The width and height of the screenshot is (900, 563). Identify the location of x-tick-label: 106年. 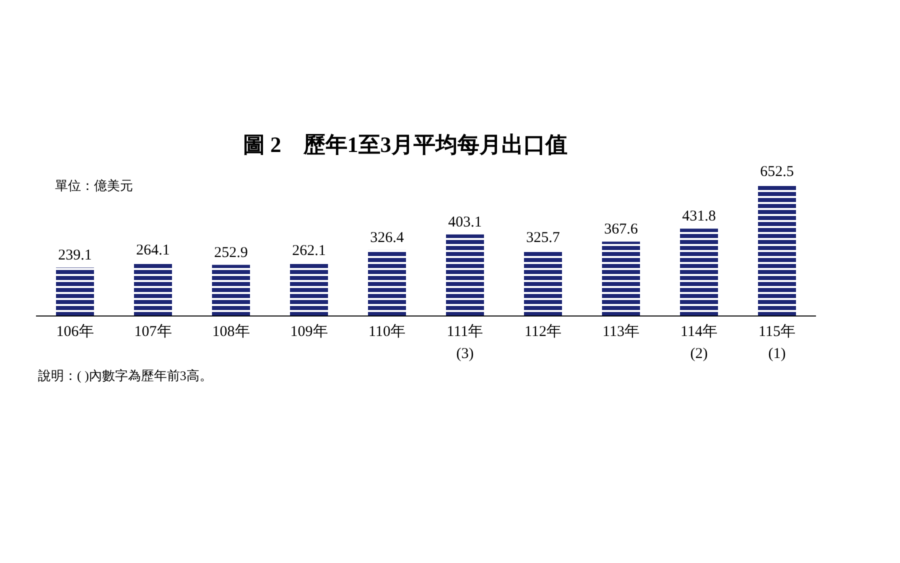
(75, 331).